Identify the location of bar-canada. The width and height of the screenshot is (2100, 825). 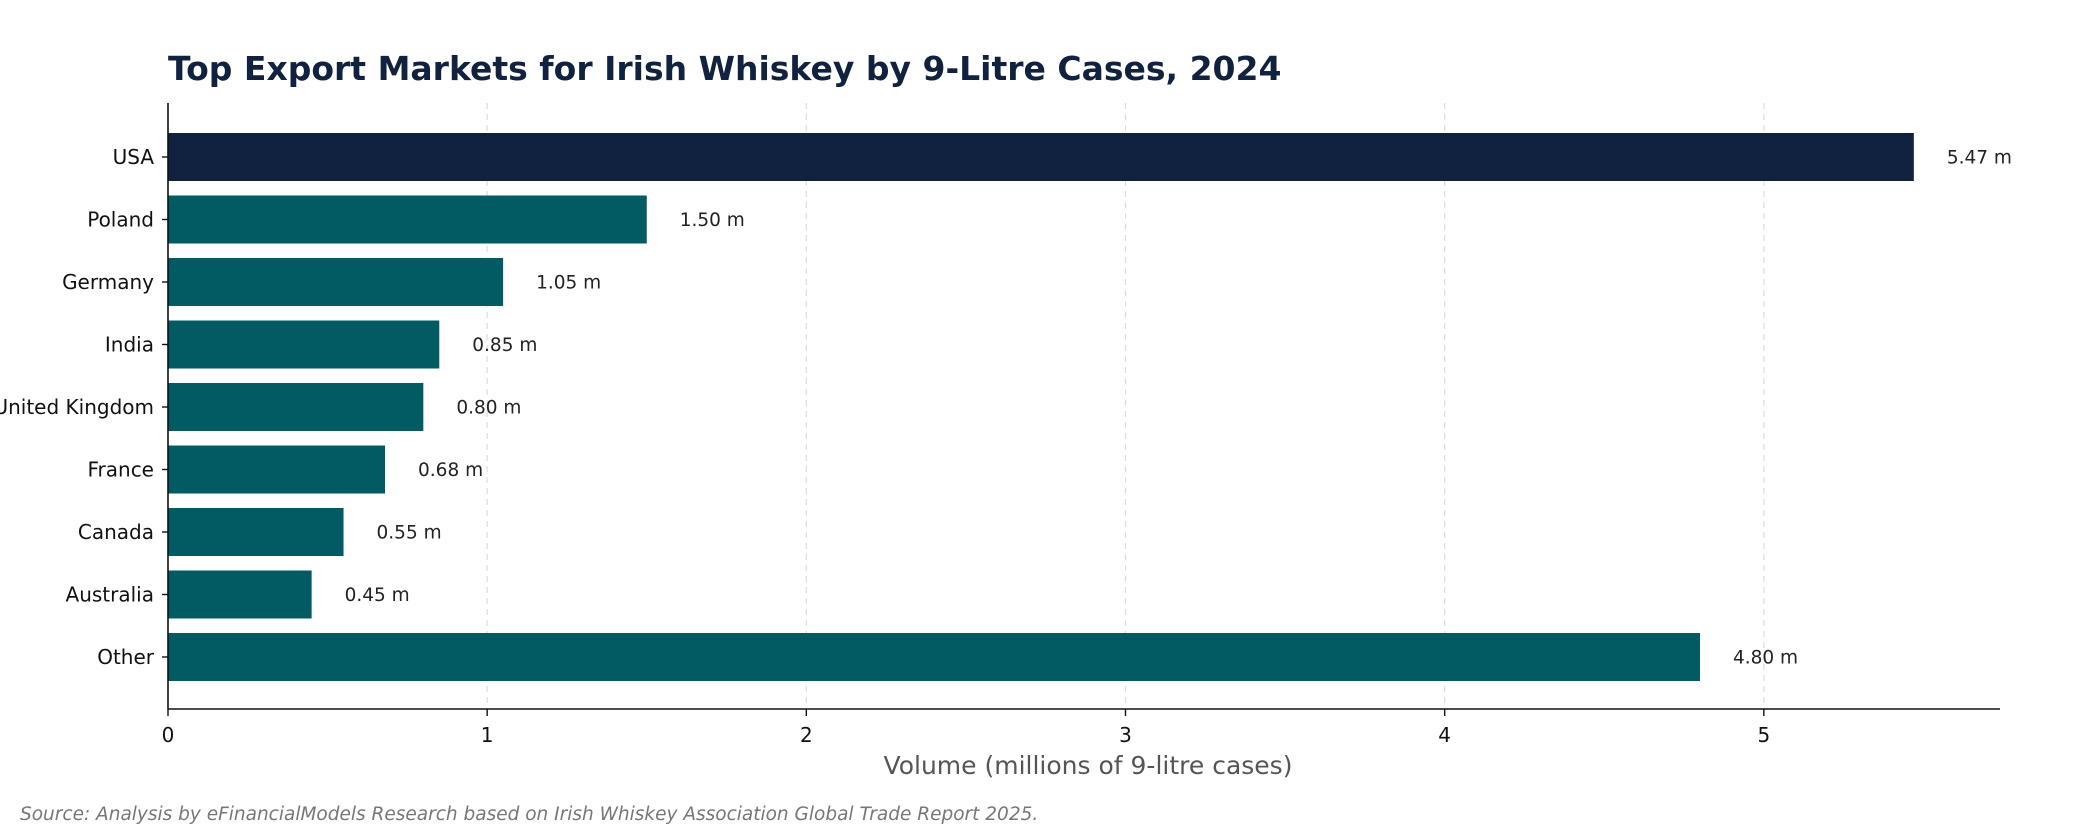
(256, 532).